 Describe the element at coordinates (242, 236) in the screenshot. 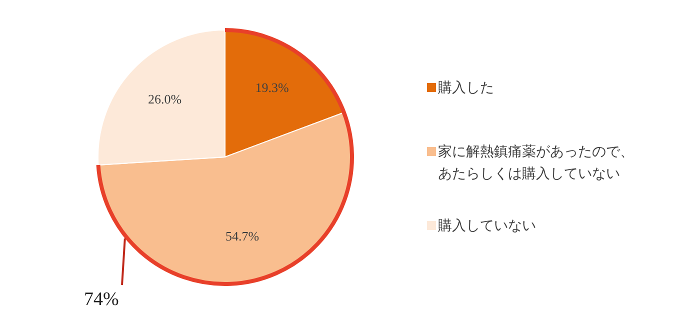

I see `data-label: 54.7%` at that location.